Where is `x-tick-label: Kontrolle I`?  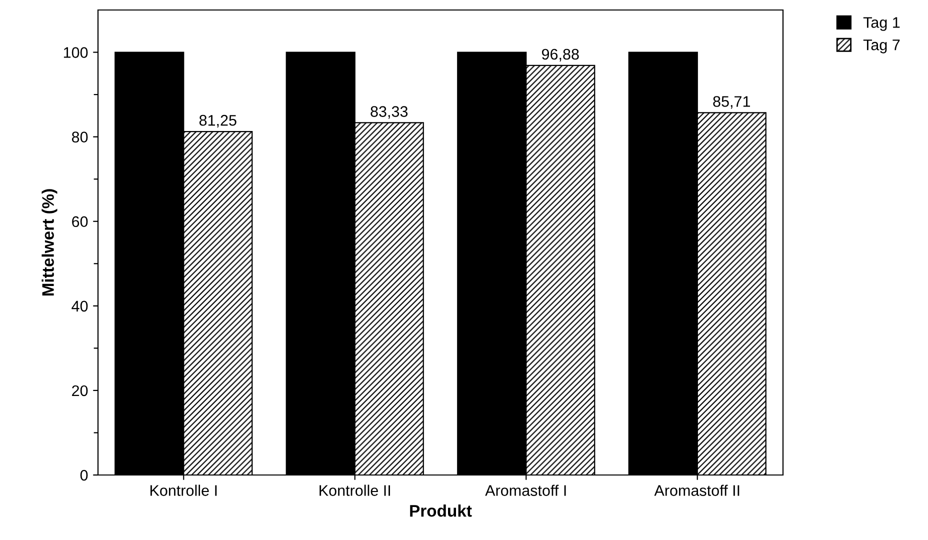
x-tick-label: Kontrolle I is located at coordinates (183, 490).